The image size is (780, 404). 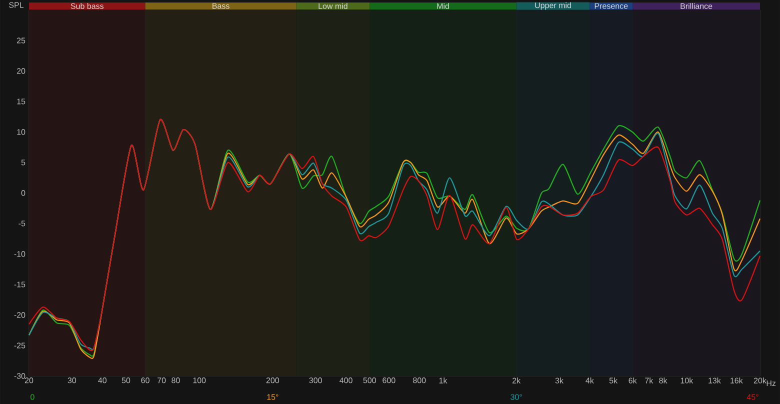 What do you see at coordinates (21, 41) in the screenshot?
I see `y-tick-label: 25` at bounding box center [21, 41].